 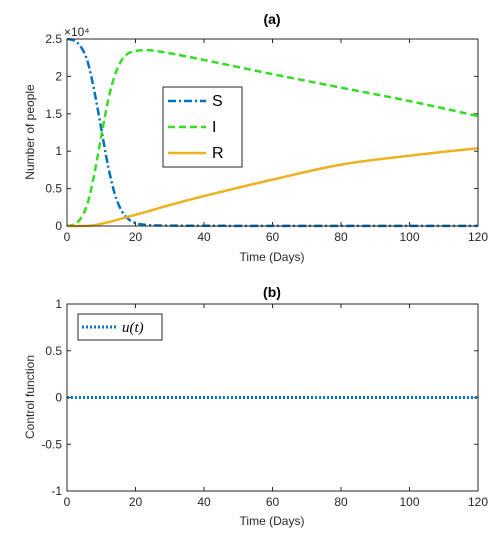 I want to click on series-line-r, so click(x=272, y=187).